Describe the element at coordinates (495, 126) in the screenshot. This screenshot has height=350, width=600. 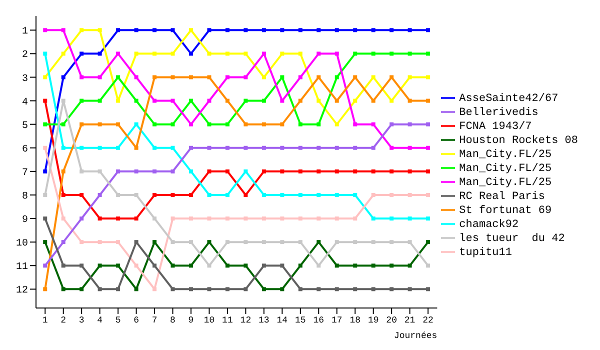
I see `legend-label: FCNA 1943/7` at that location.